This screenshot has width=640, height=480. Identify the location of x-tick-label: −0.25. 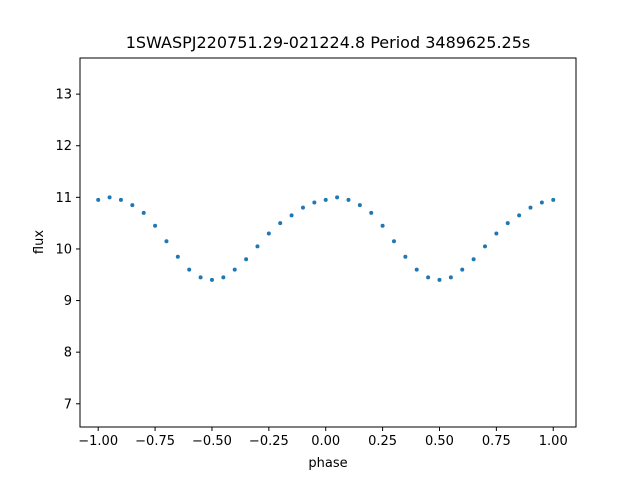
(269, 441).